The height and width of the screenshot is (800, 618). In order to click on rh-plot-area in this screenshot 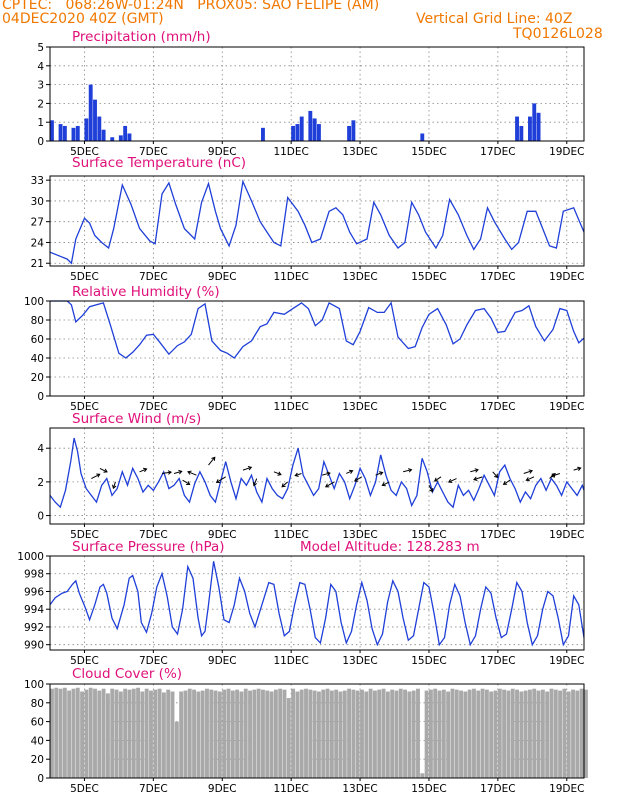, I will do `click(317, 348)`.